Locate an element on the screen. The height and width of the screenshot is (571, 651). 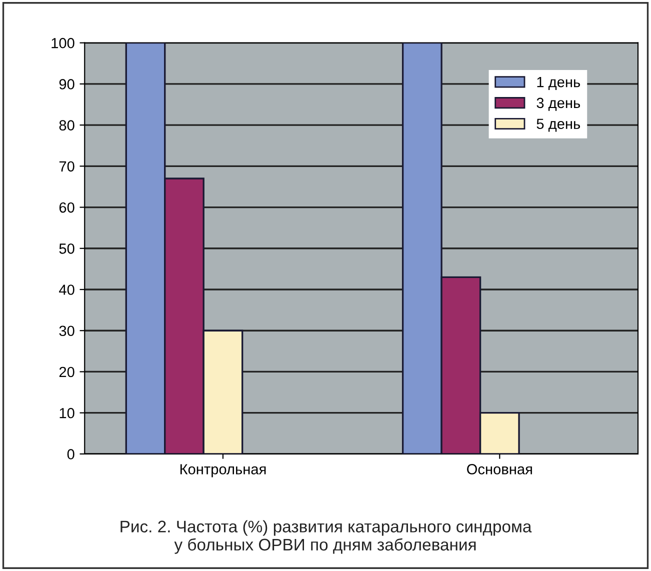
y-tick-label: 70 is located at coordinates (66, 166).